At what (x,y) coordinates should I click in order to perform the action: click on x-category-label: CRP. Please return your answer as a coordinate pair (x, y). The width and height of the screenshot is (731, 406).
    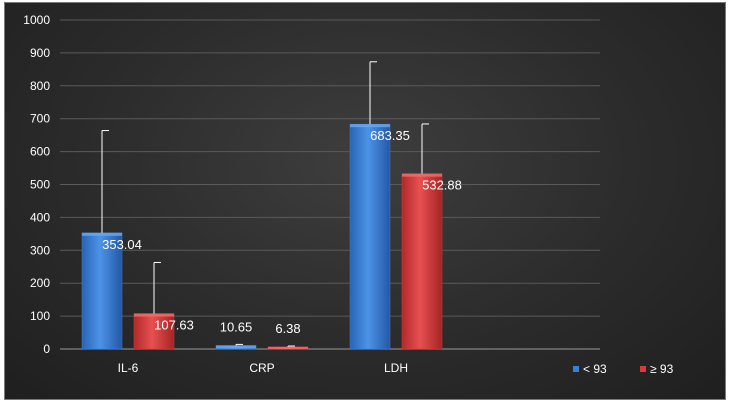
    Looking at the image, I should click on (261, 368).